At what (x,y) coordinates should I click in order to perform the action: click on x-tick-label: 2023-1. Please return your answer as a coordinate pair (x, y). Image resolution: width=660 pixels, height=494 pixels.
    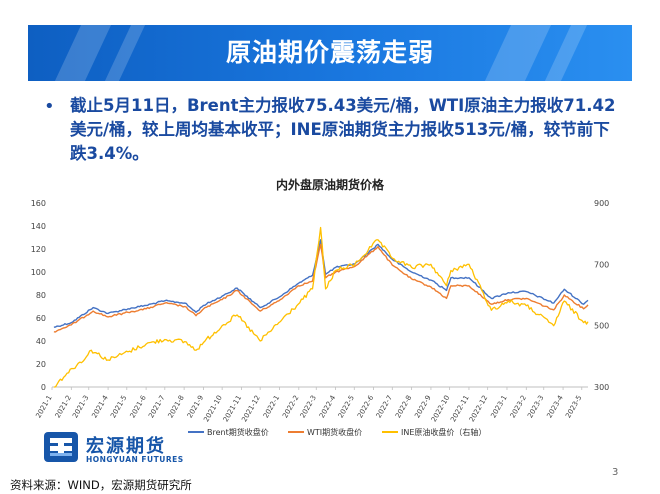
    Looking at the image, I should click on (498, 406).